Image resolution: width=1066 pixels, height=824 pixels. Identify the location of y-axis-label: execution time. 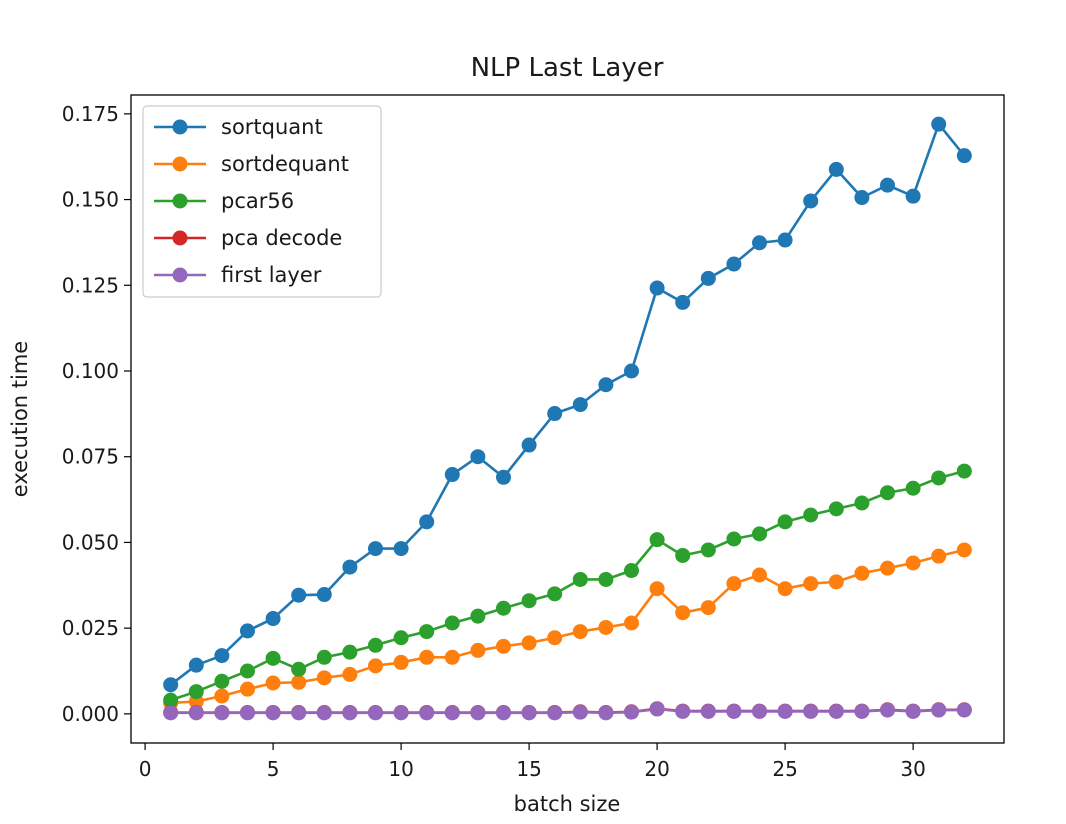
(20, 419).